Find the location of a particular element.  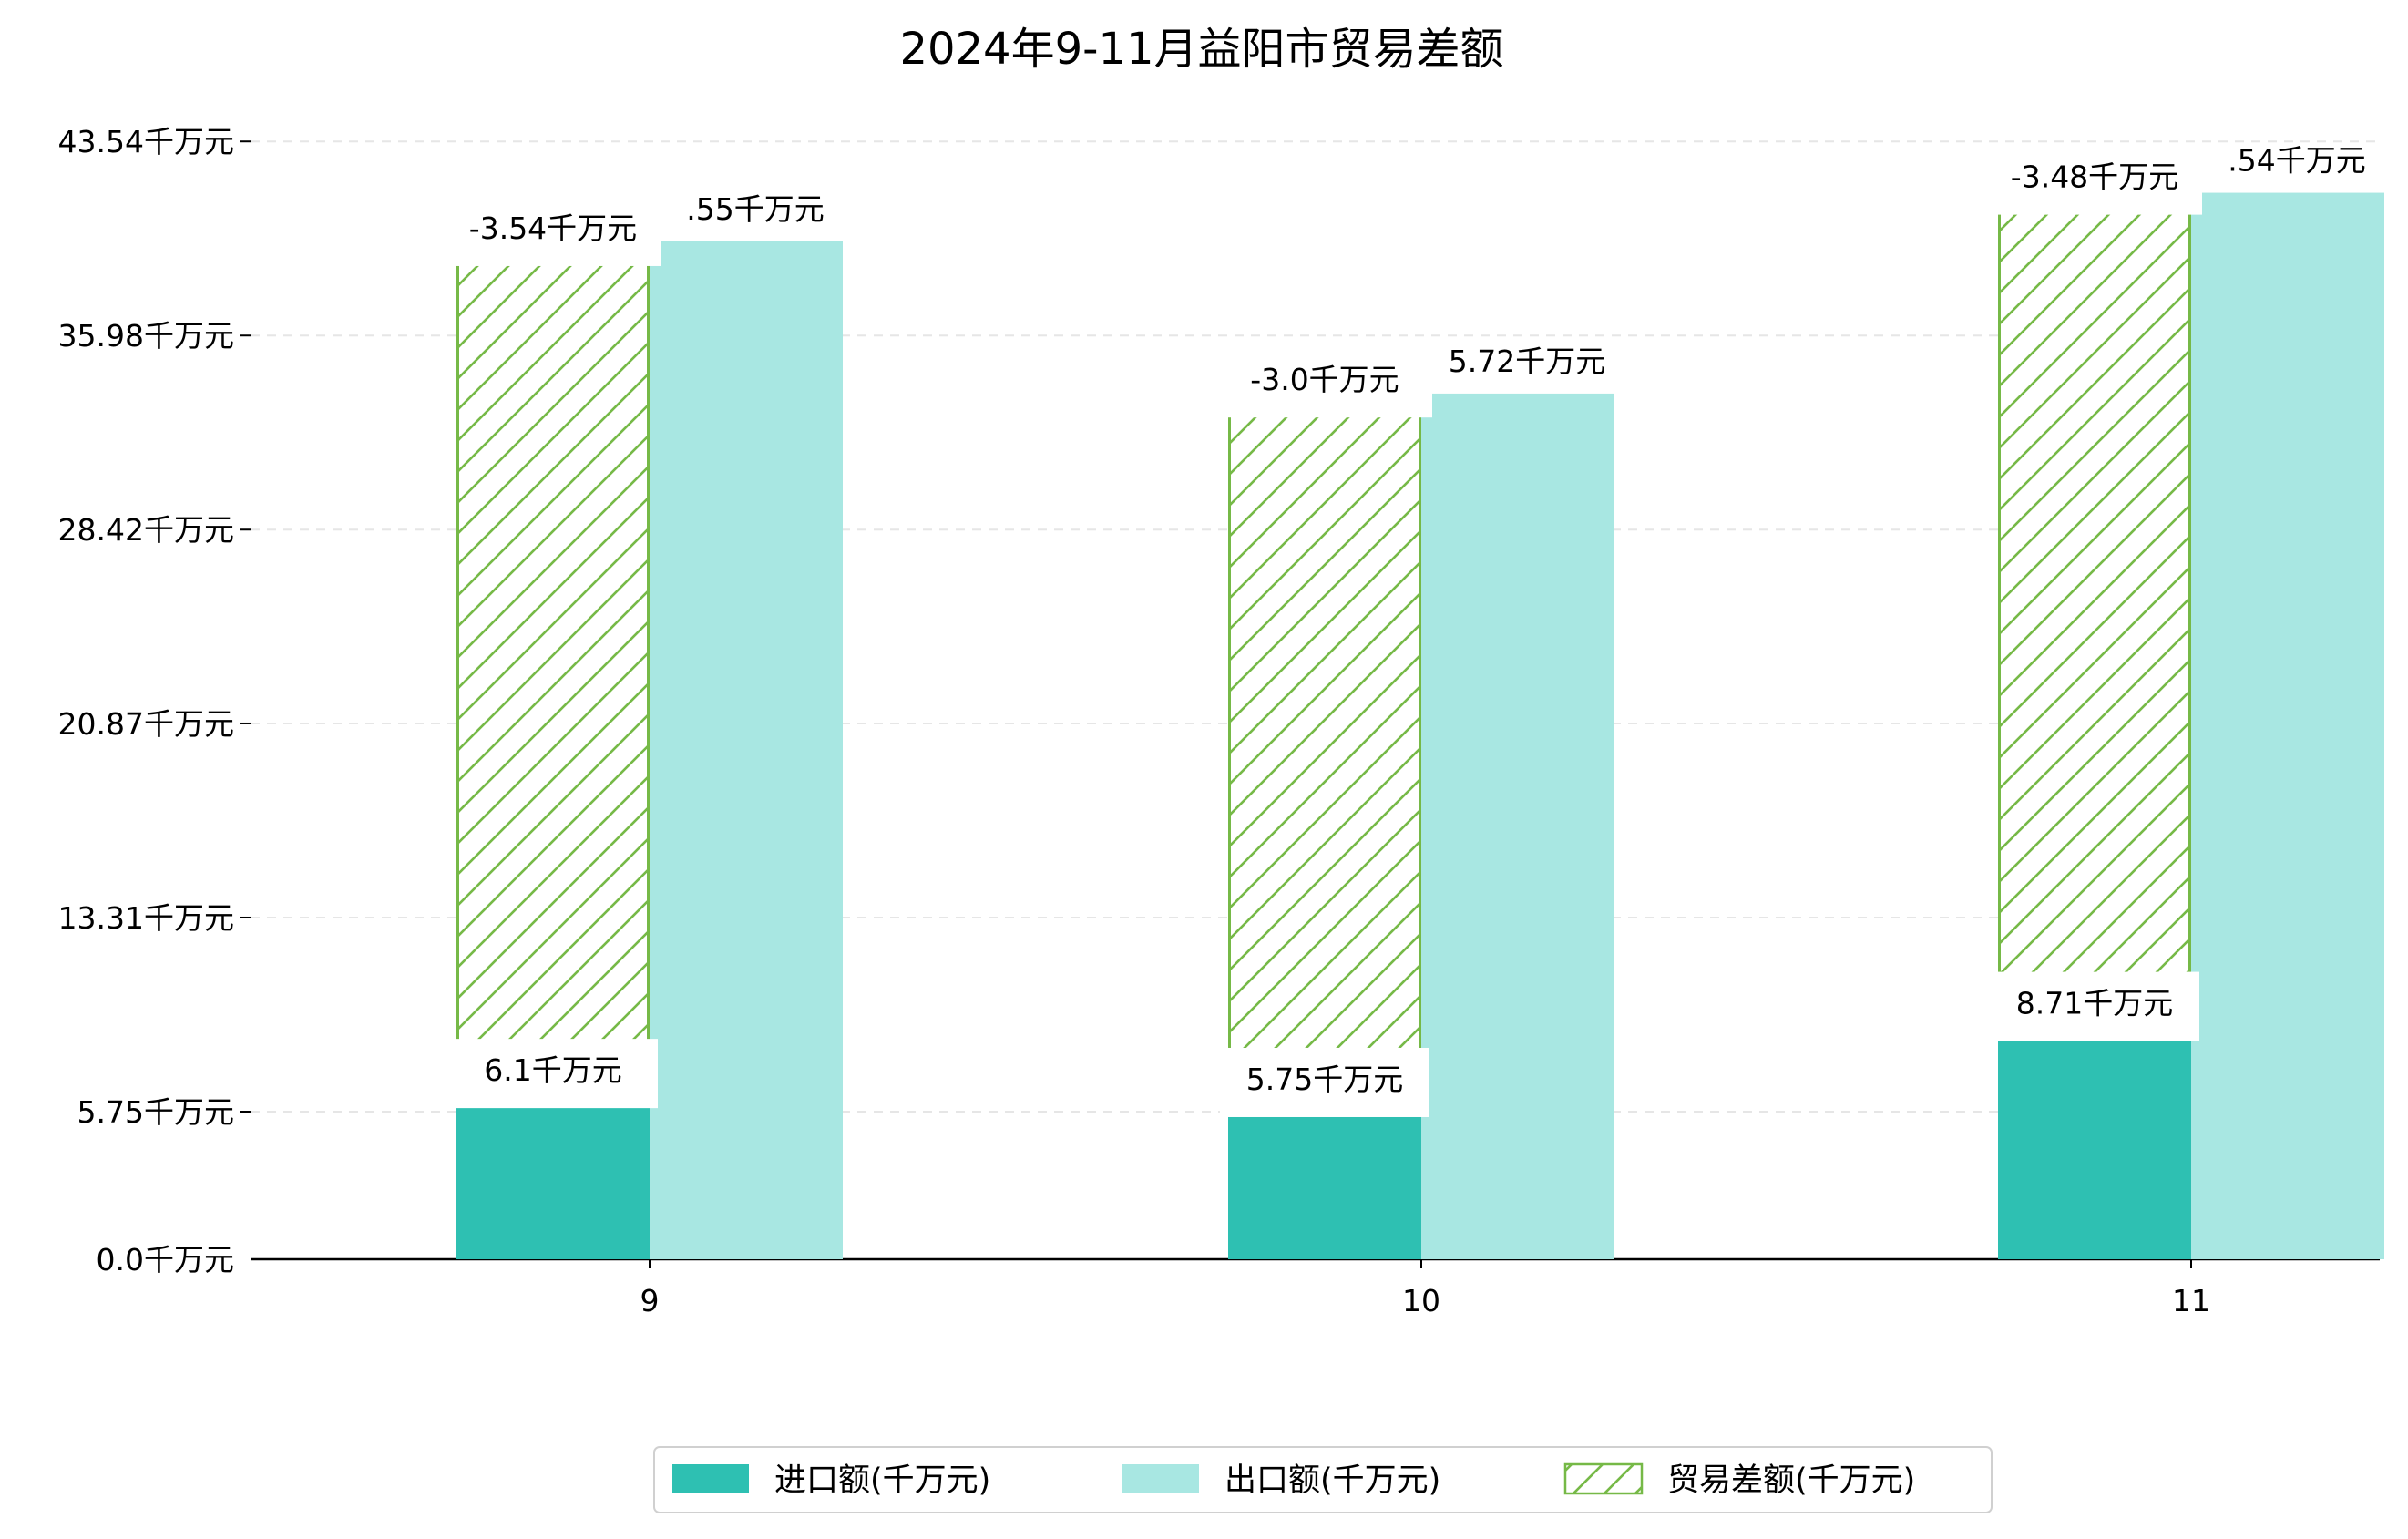

export-value-label: 5.72千万元 is located at coordinates (1527, 362).